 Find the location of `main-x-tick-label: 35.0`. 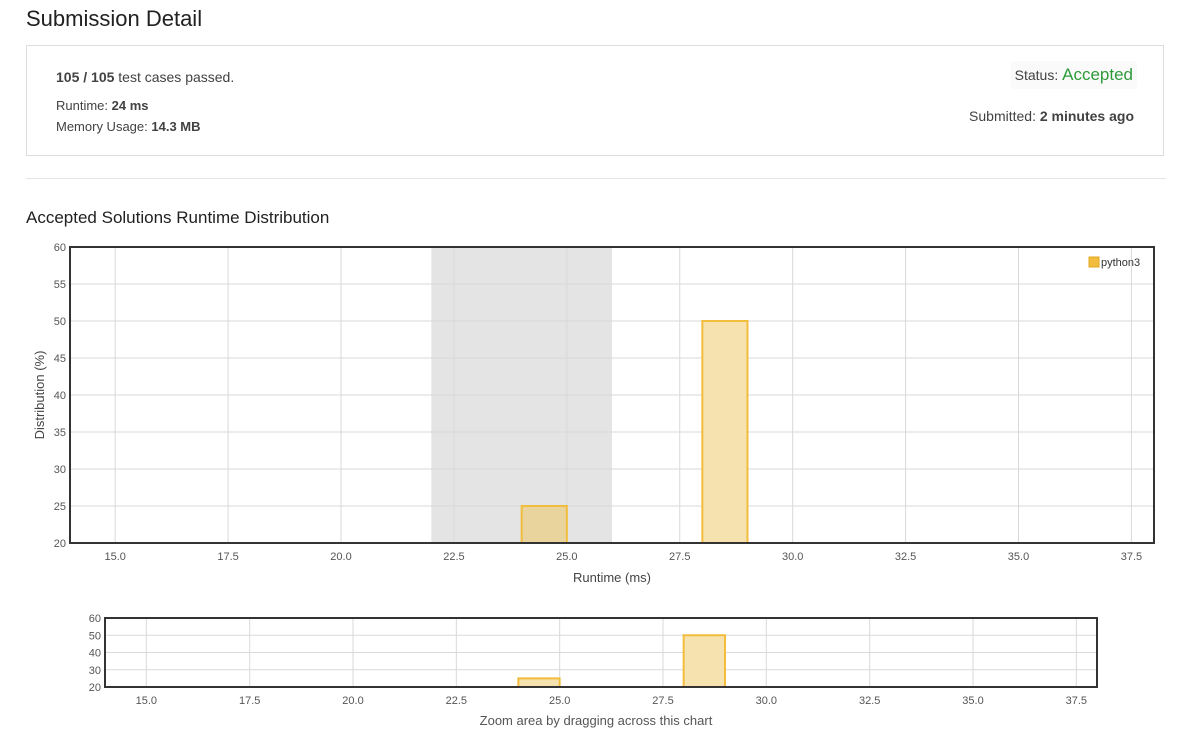

main-x-tick-label: 35.0 is located at coordinates (1018, 557).